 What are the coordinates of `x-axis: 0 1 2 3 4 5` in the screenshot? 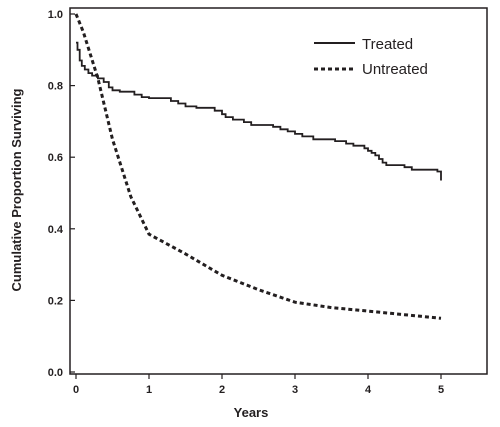 It's located at (258, 385).